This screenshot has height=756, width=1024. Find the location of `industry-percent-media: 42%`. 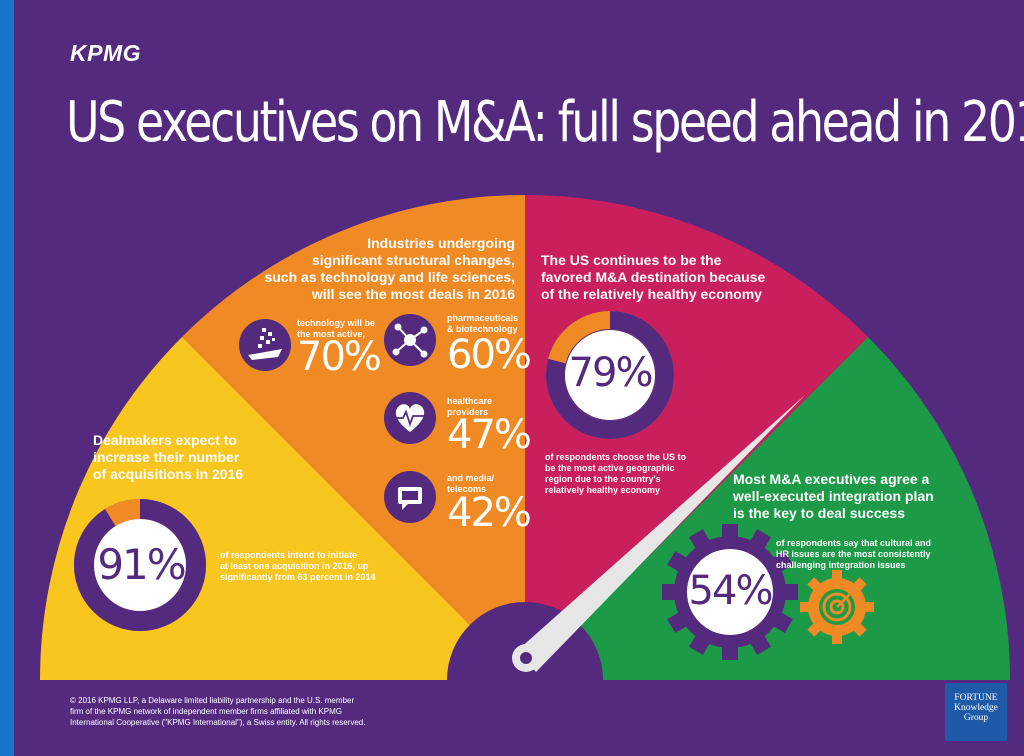

industry-percent-media: 42% is located at coordinates (489, 513).